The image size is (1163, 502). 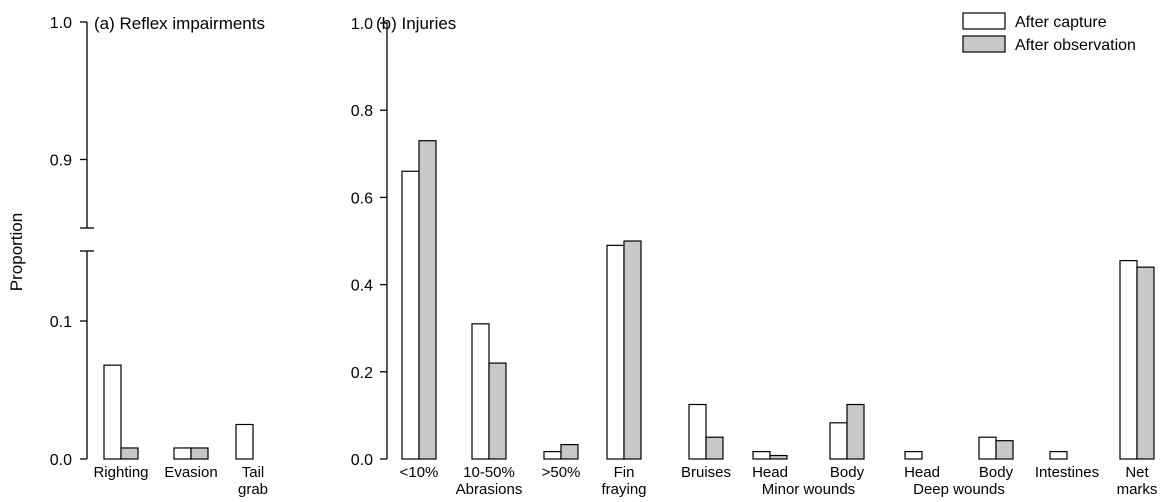 What do you see at coordinates (984, 21) in the screenshot?
I see `legend-swatch-after-capture` at bounding box center [984, 21].